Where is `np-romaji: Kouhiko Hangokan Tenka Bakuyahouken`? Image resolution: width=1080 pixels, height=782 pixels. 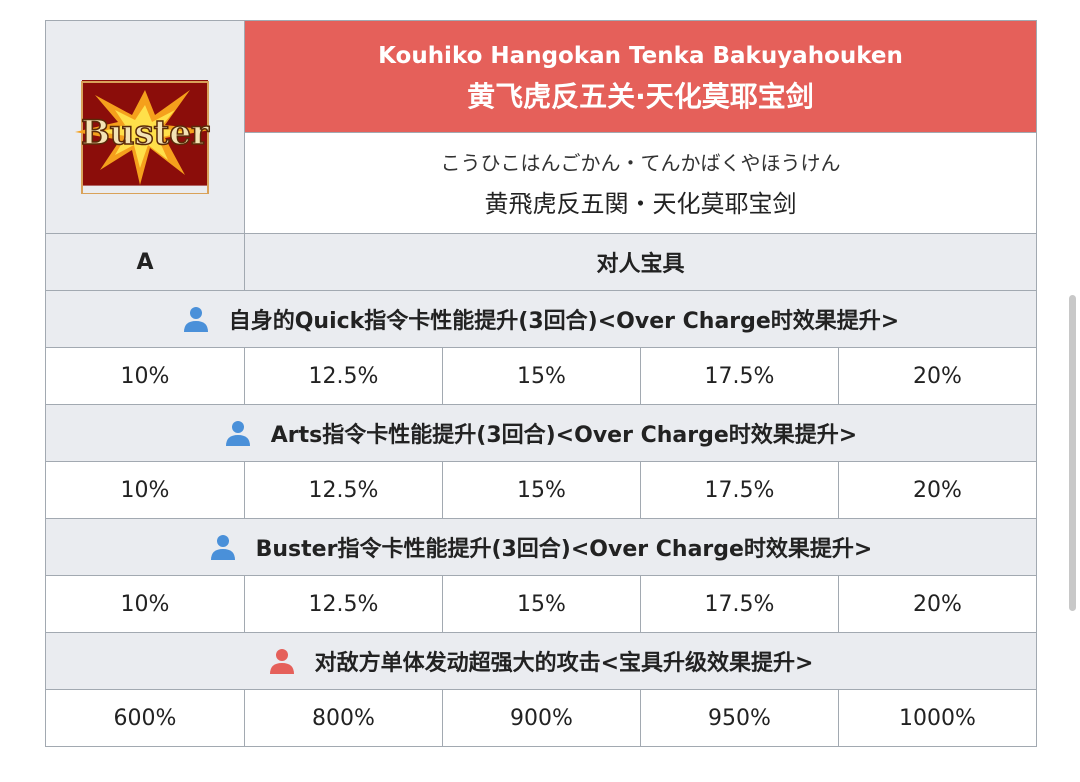
np-romaji: Kouhiko Hangokan Tenka Bakuyahouken is located at coordinates (640, 55).